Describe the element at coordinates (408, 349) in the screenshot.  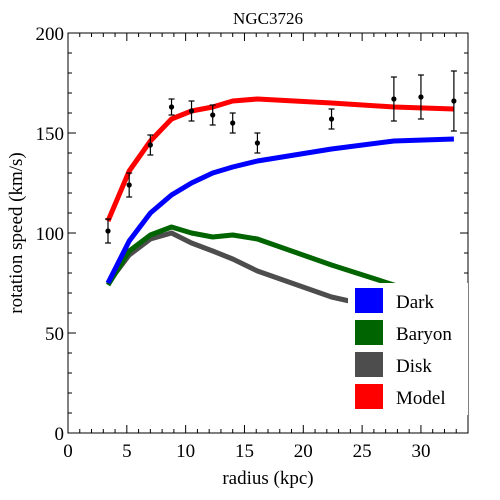
I see `legend: Dark Baryon Disk Model` at that location.